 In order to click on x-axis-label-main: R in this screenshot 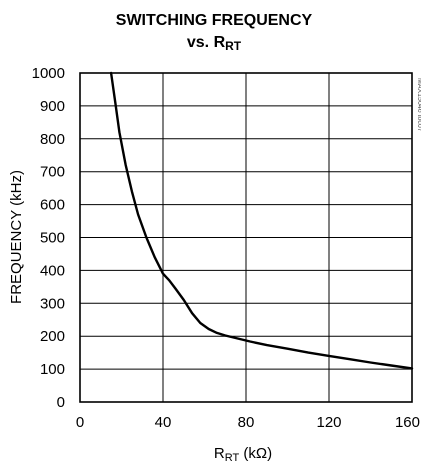, I will do `click(219, 453)`.